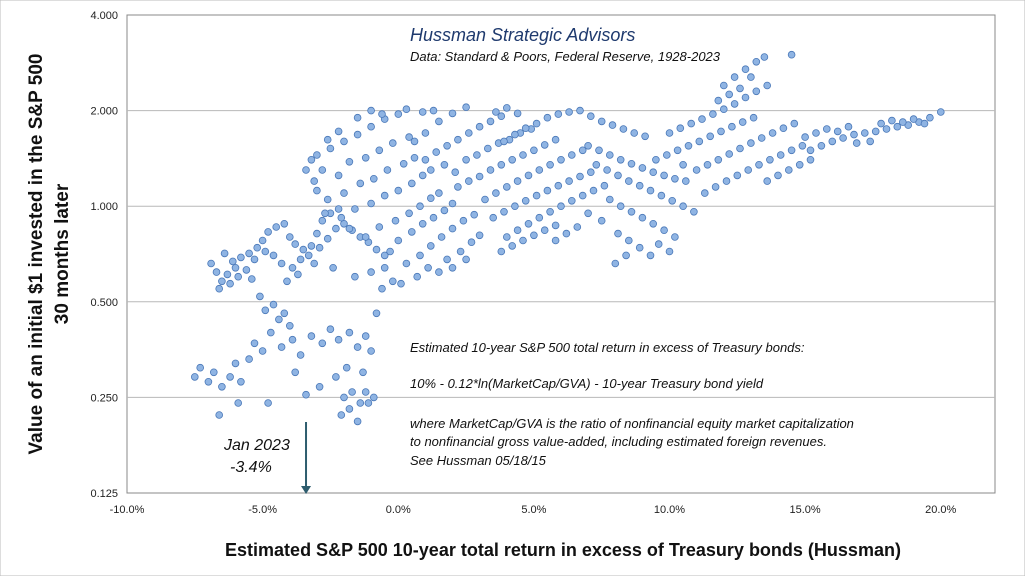  What do you see at coordinates (533, 510) in the screenshot?
I see `x-axis-ticks: -10.0% -5.0% 0.0% 5.0% 10.0% 15.0% 20.0%` at bounding box center [533, 510].